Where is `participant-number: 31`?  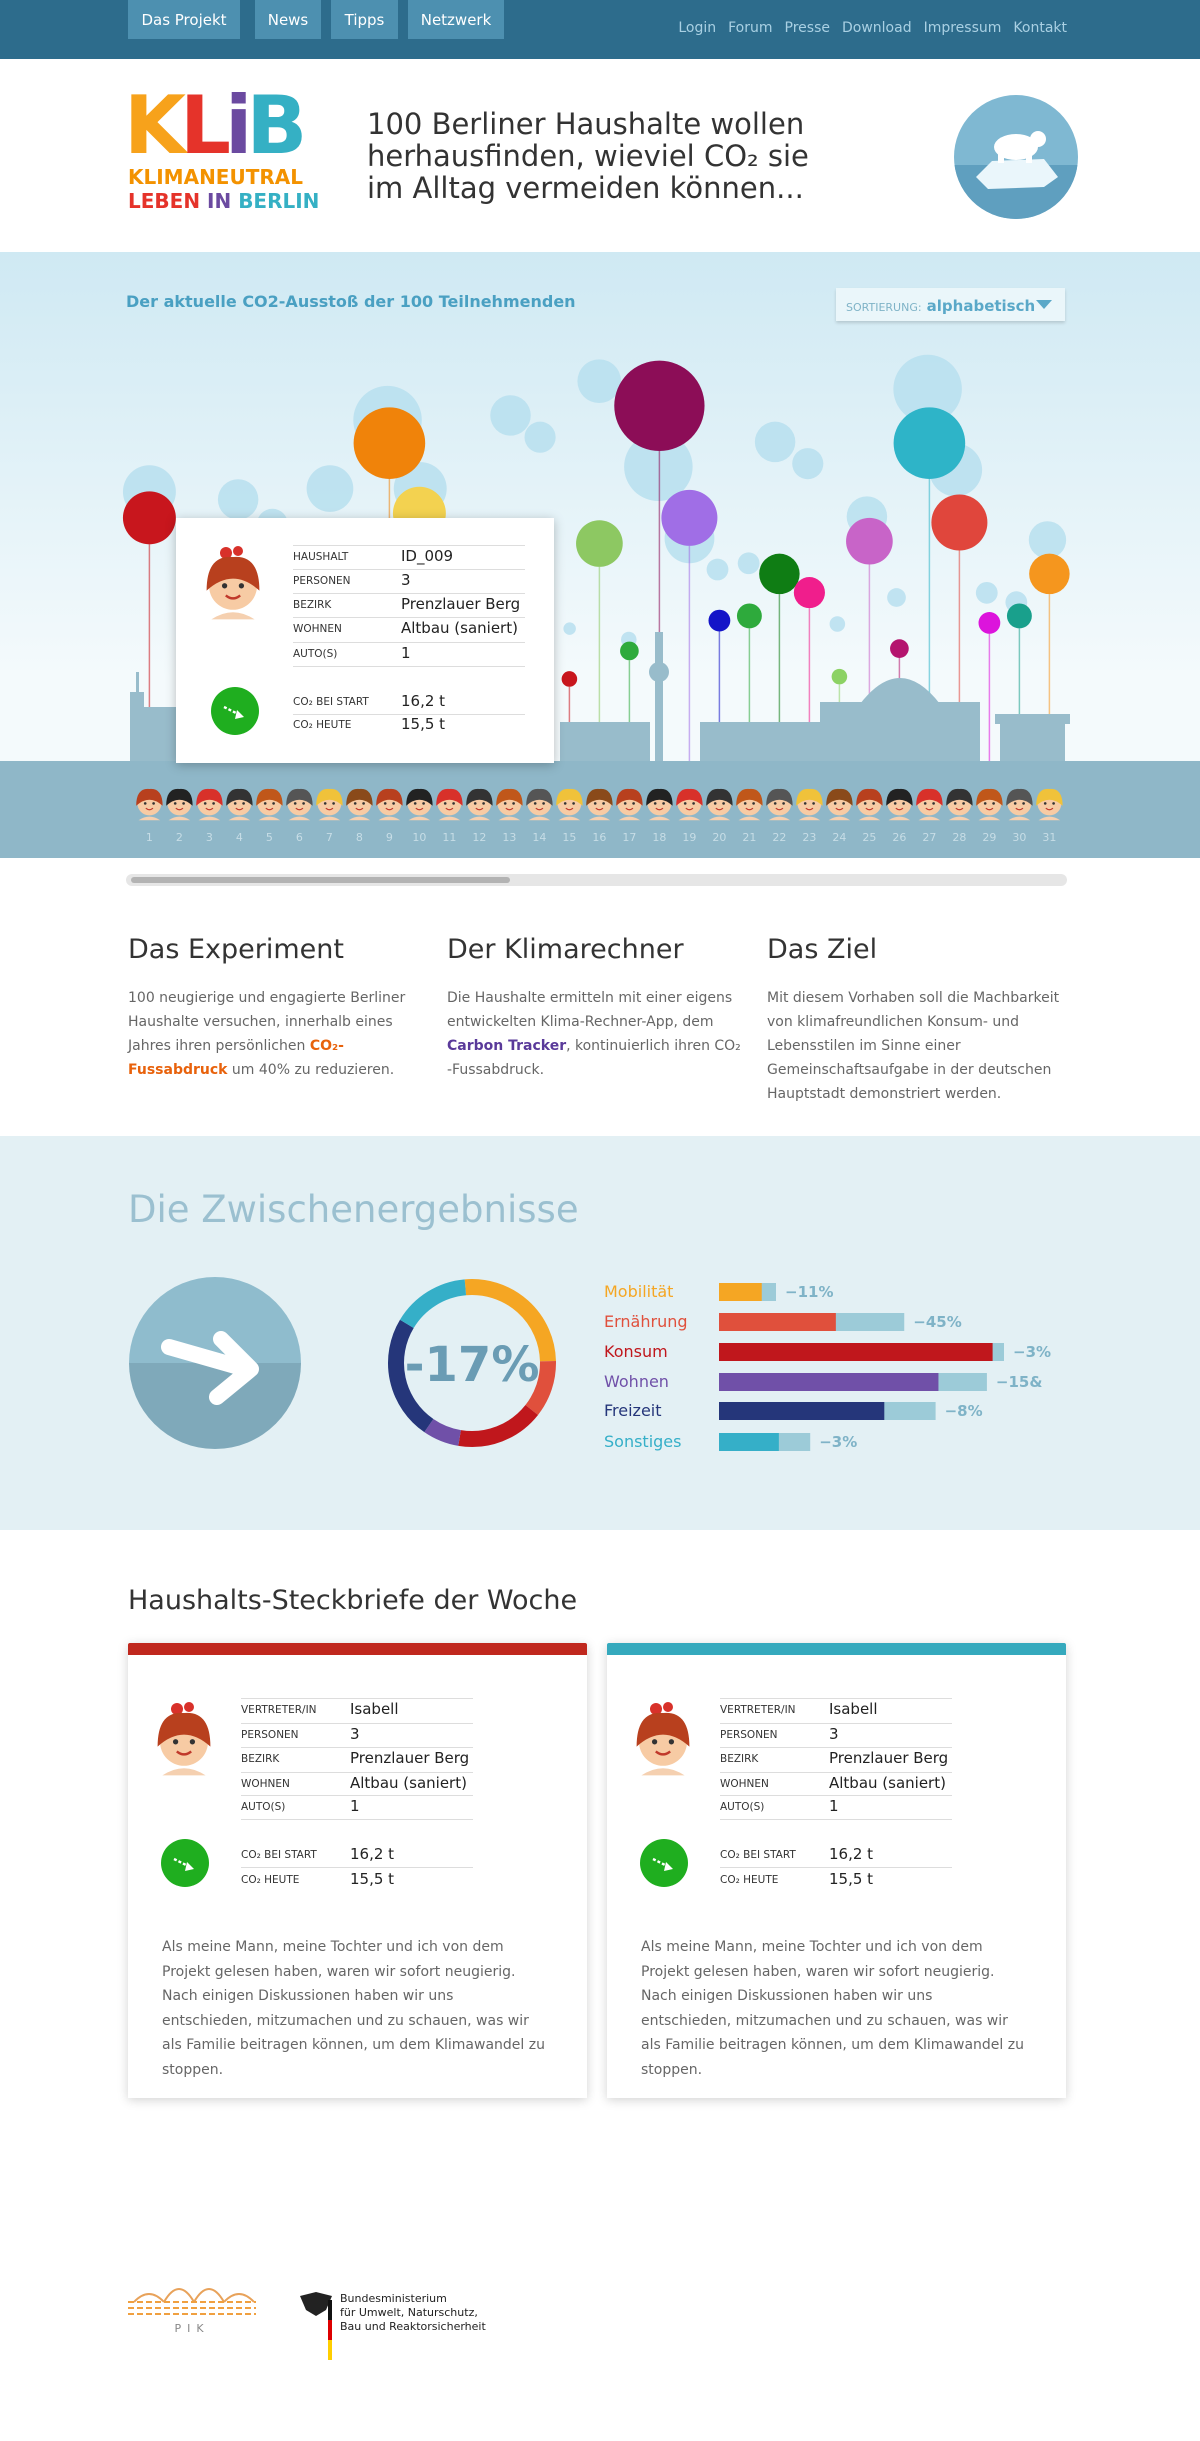 participant-number: 31 is located at coordinates (1049, 837).